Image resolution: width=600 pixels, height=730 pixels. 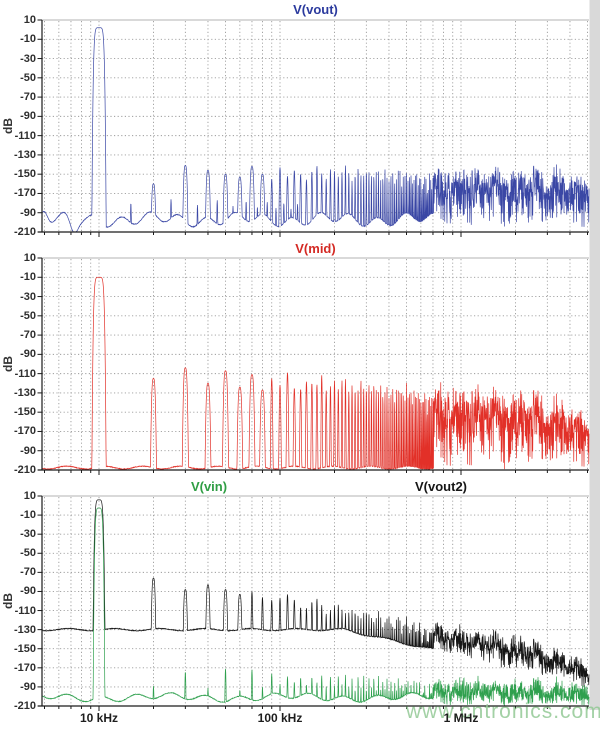 What do you see at coordinates (24, 706) in the screenshot?
I see `y-tick-label-p3: -210` at bounding box center [24, 706].